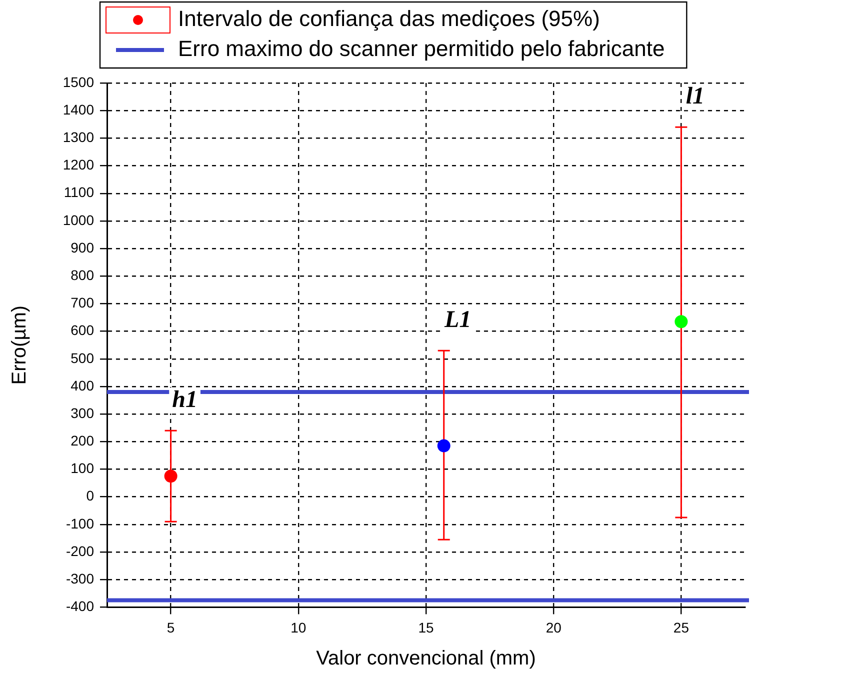 Image resolution: width=853 pixels, height=681 pixels. Describe the element at coordinates (426, 659) in the screenshot. I see `x-axis-title: Valor convencional (mm)` at that location.